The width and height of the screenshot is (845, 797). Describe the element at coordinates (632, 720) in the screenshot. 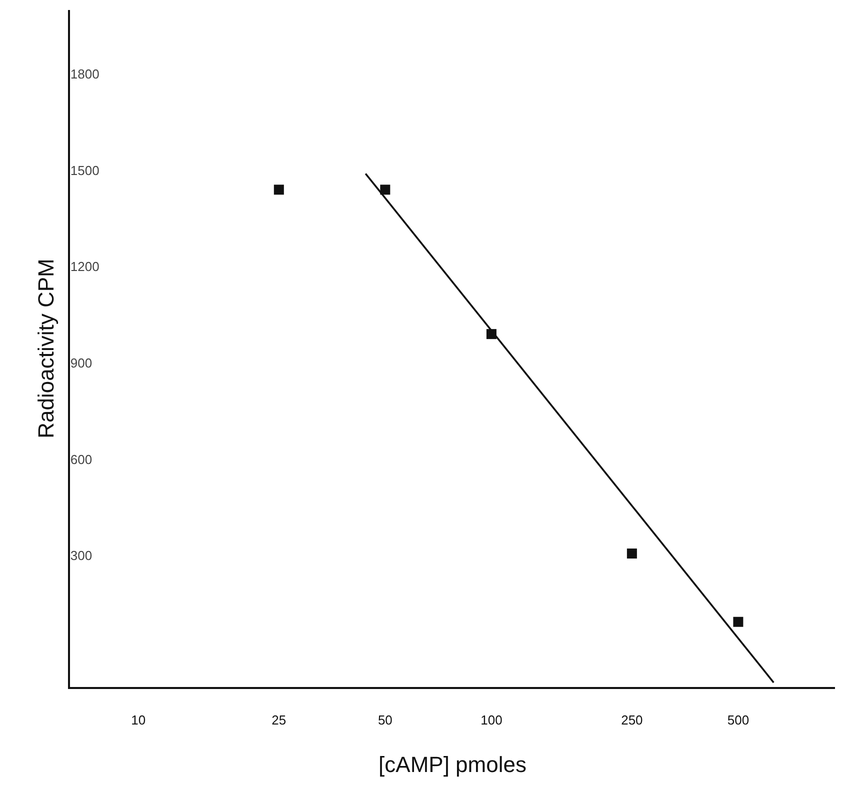

I see `x-tick-label: 250` at that location.